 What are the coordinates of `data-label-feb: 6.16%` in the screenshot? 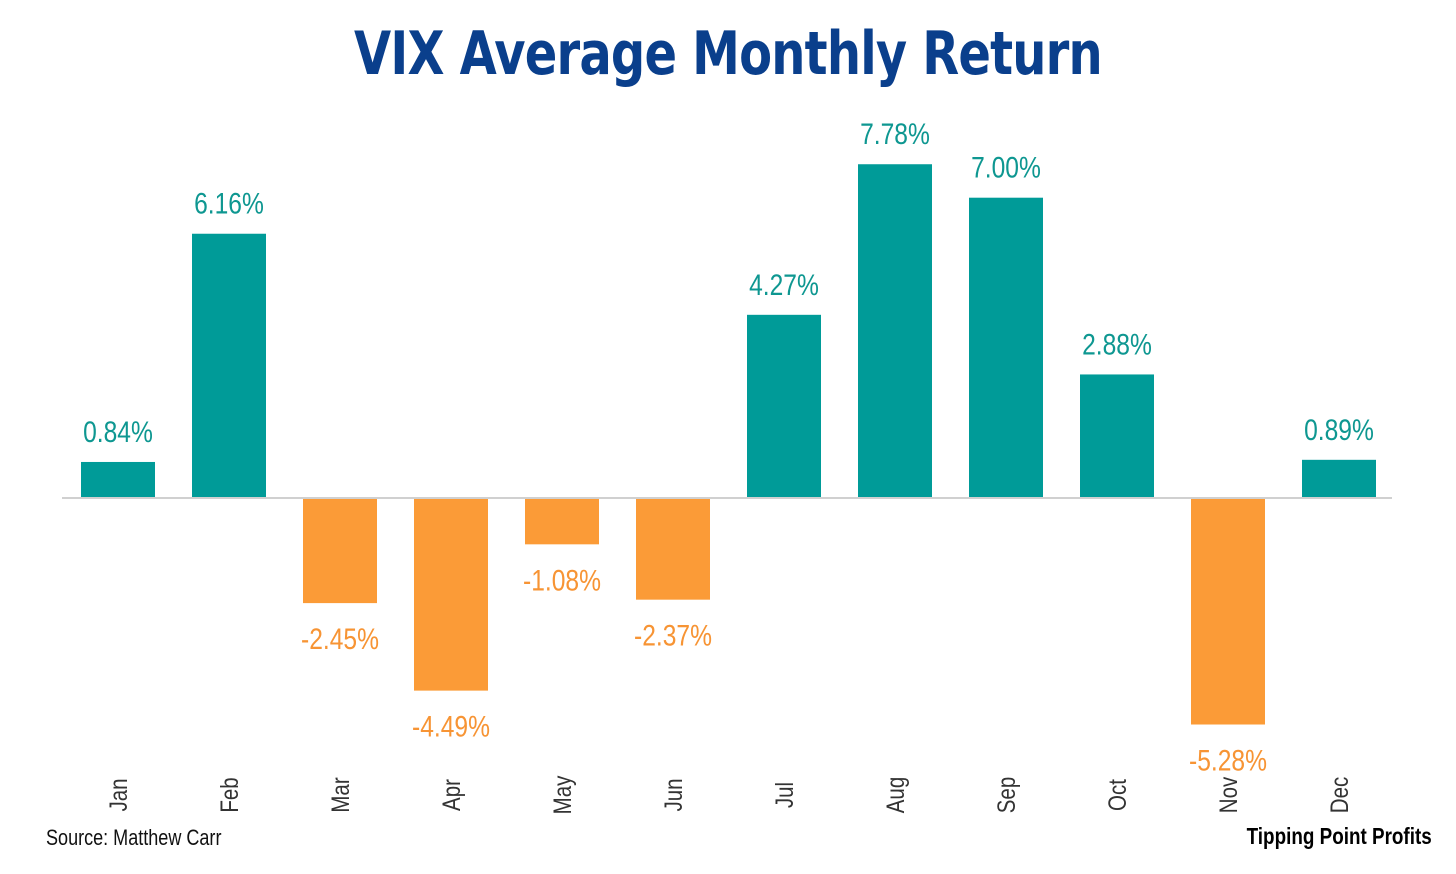 It's located at (229, 203).